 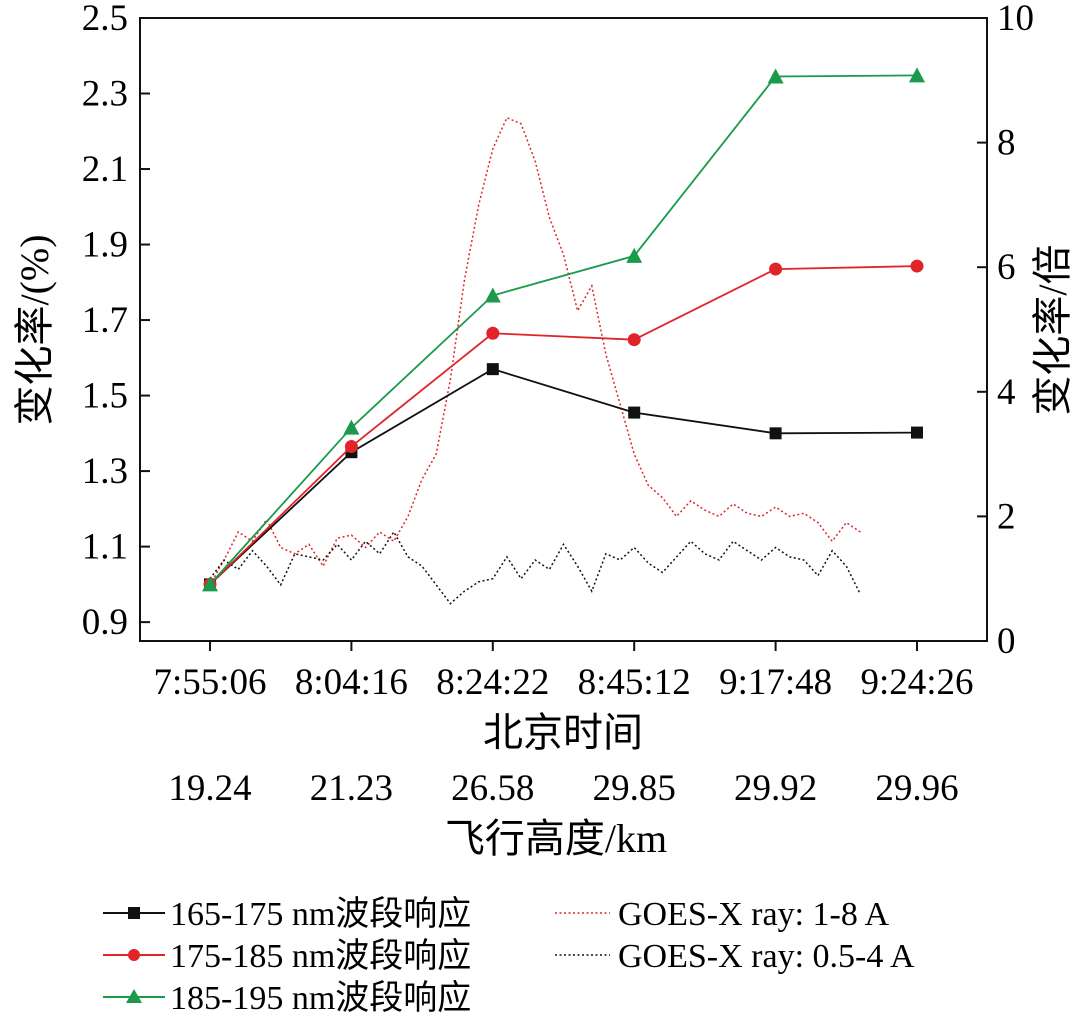 I want to click on legend-label-185: 185-195 nm波段响应, so click(x=320, y=998).